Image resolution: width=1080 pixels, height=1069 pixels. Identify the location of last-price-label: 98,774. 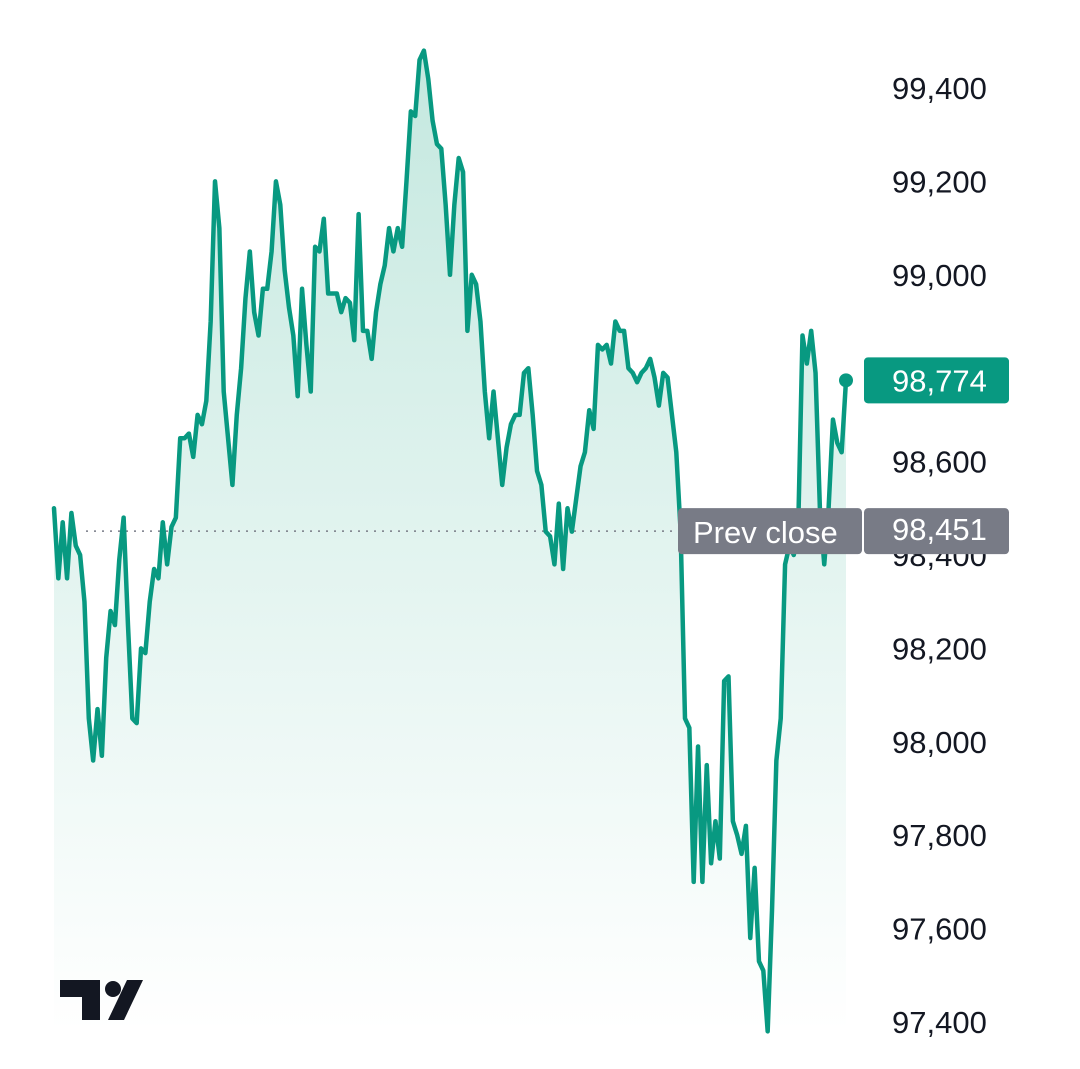
(939, 380).